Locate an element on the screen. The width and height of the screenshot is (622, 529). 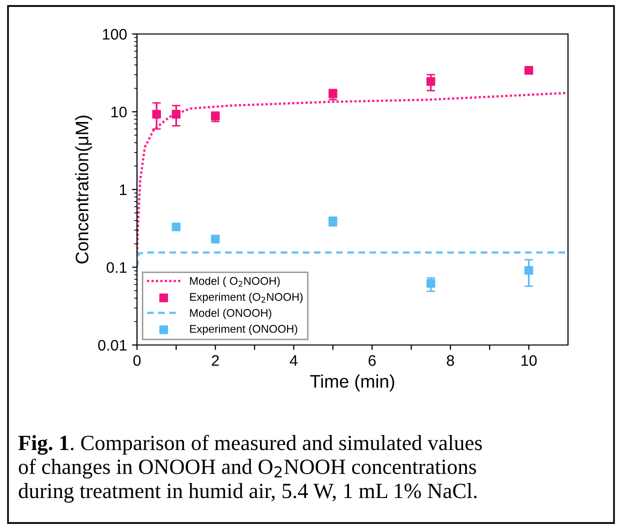
y-tick-label: 0.1 is located at coordinates (116, 267).